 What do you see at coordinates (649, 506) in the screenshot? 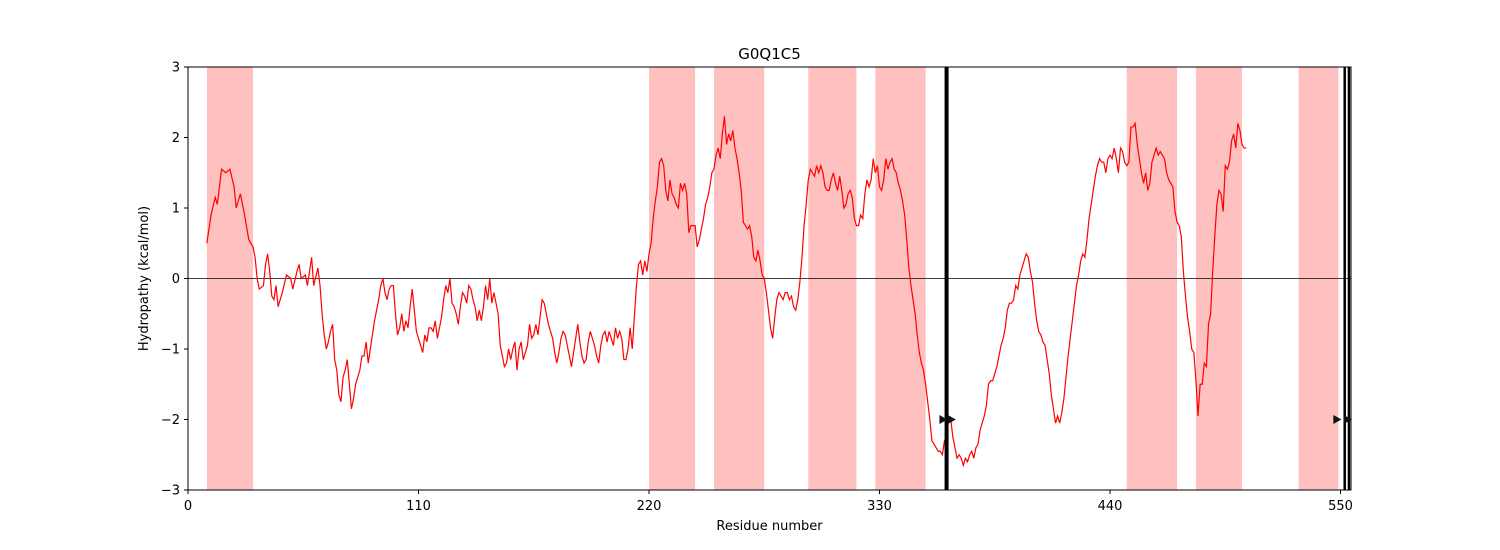
I see `x-tick-label: 220` at bounding box center [649, 506].